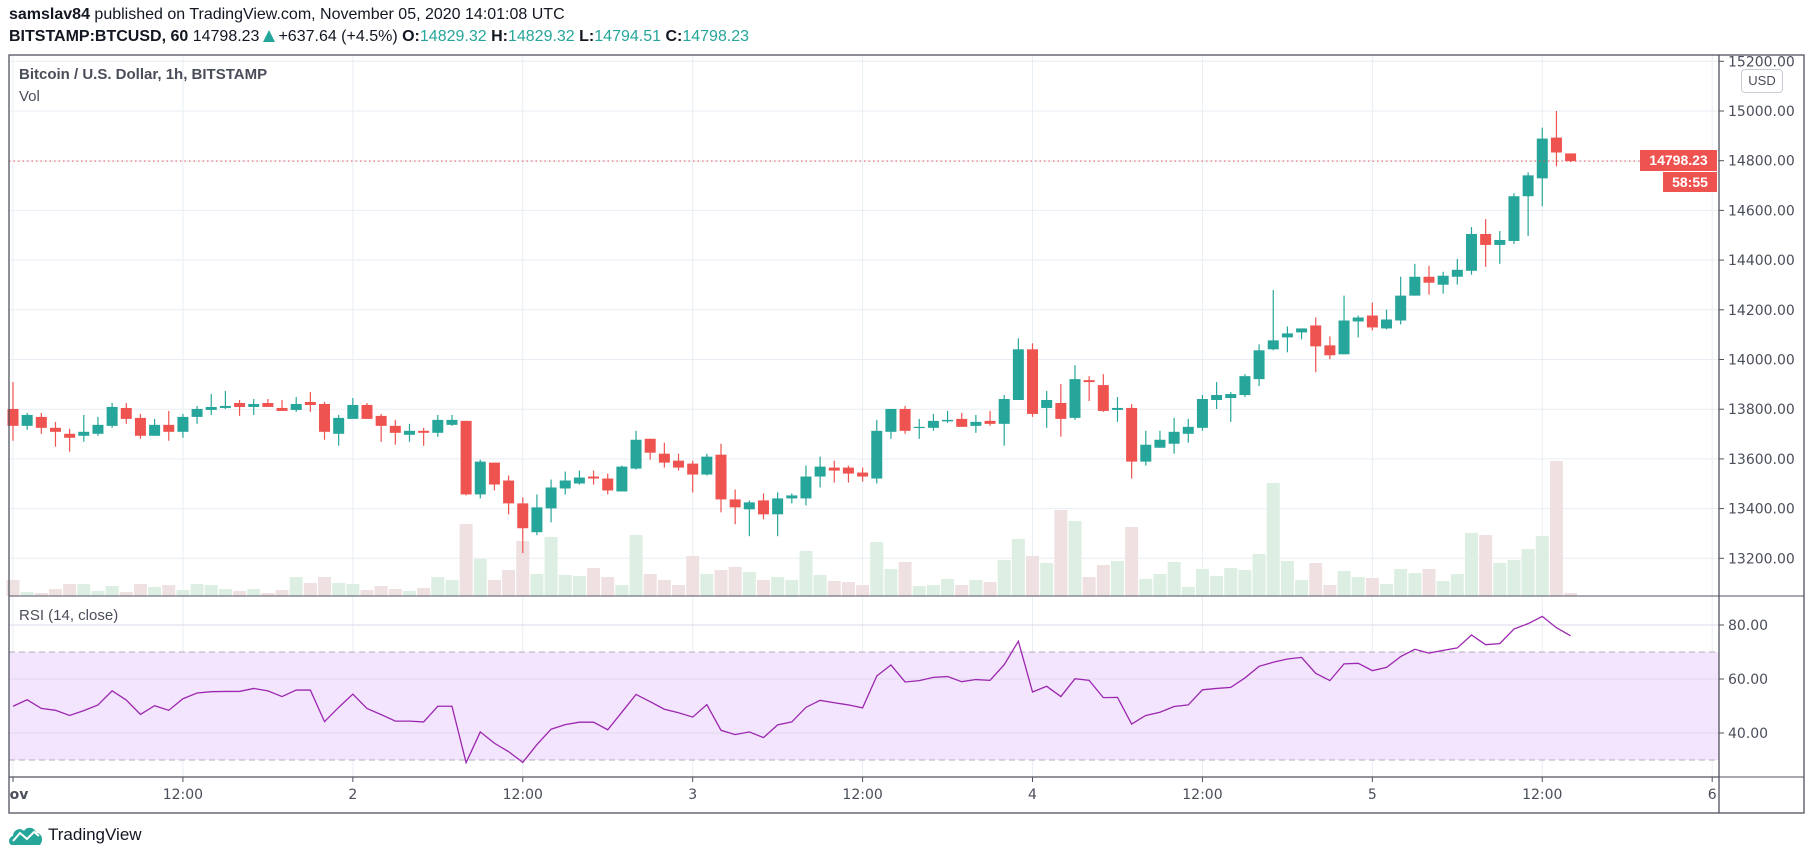  What do you see at coordinates (1542, 795) in the screenshot?
I see `time-tick-label: 12:00` at bounding box center [1542, 795].